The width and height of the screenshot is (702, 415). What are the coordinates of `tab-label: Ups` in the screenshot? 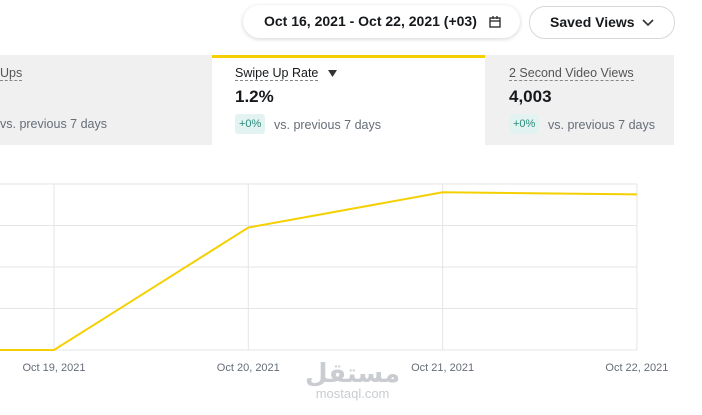 It's located at (11, 73).